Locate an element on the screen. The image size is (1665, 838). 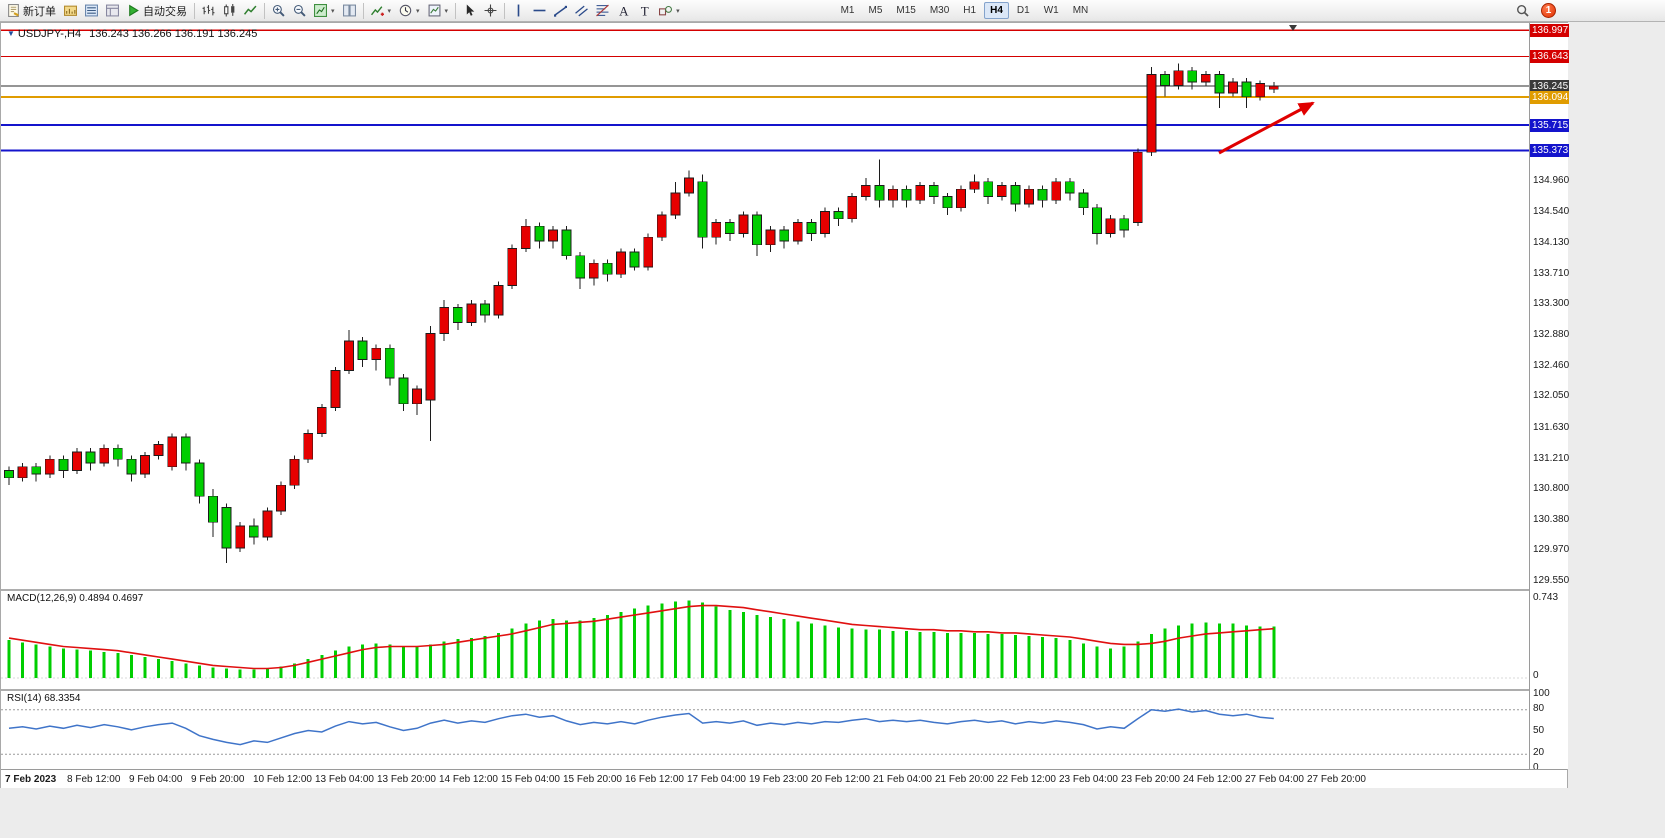
fibonacci-button is located at coordinates (602, 11).